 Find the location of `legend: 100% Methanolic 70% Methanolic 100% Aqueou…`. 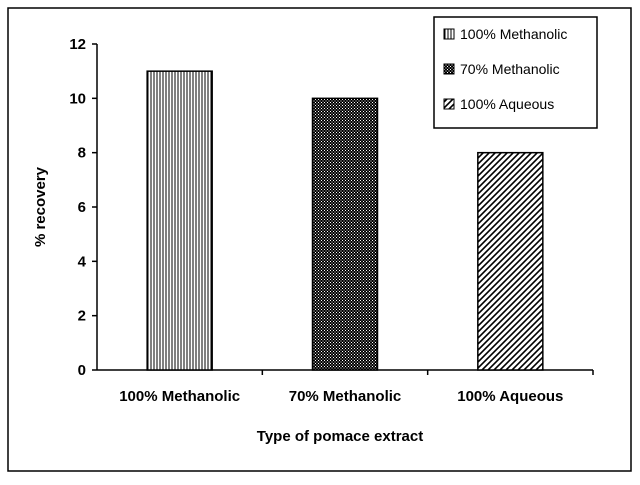

legend: 100% Methanolic 70% Methanolic 100% Aqueou… is located at coordinates (515, 72).